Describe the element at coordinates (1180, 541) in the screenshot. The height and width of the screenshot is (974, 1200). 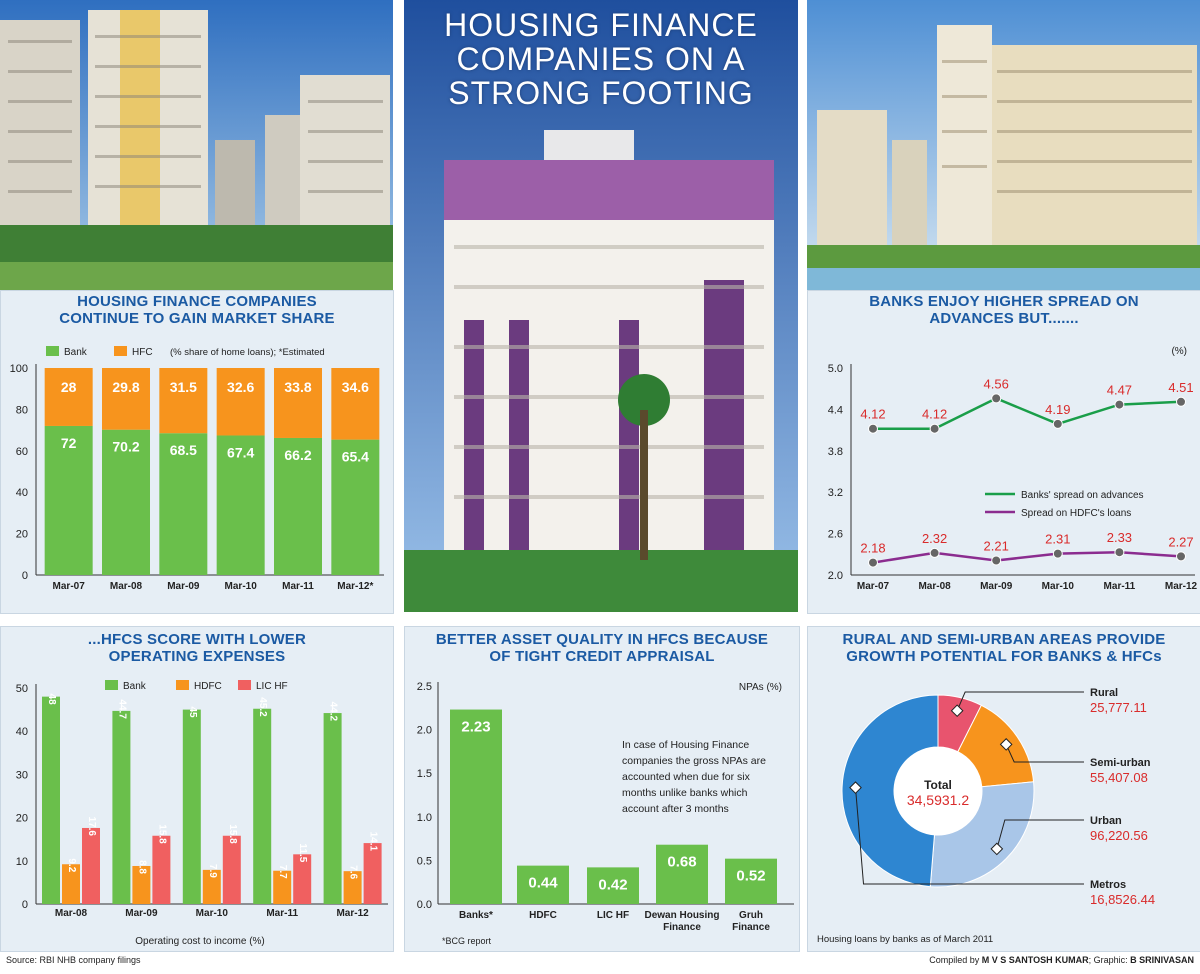
I see `data-label: 2.27` at that location.